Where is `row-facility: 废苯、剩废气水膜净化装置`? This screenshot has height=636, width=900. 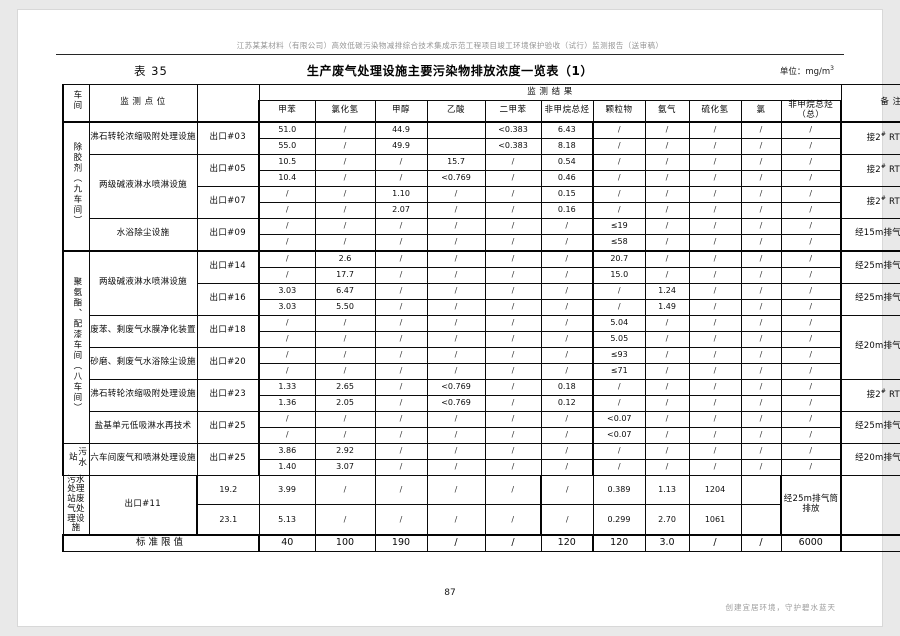 row-facility: 废苯、剩废气水膜净化装置 is located at coordinates (143, 331).